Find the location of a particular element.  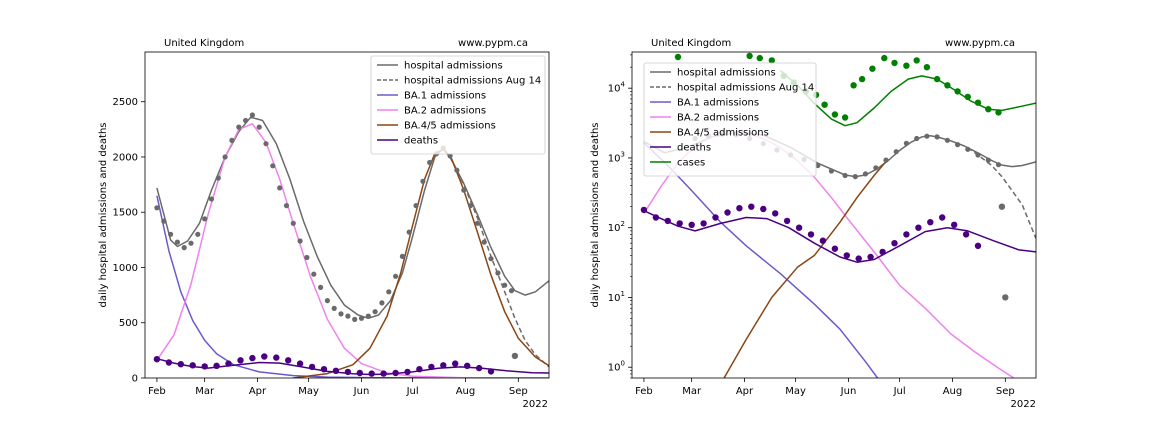

left-x-tick-label: Jul is located at coordinates (412, 391).